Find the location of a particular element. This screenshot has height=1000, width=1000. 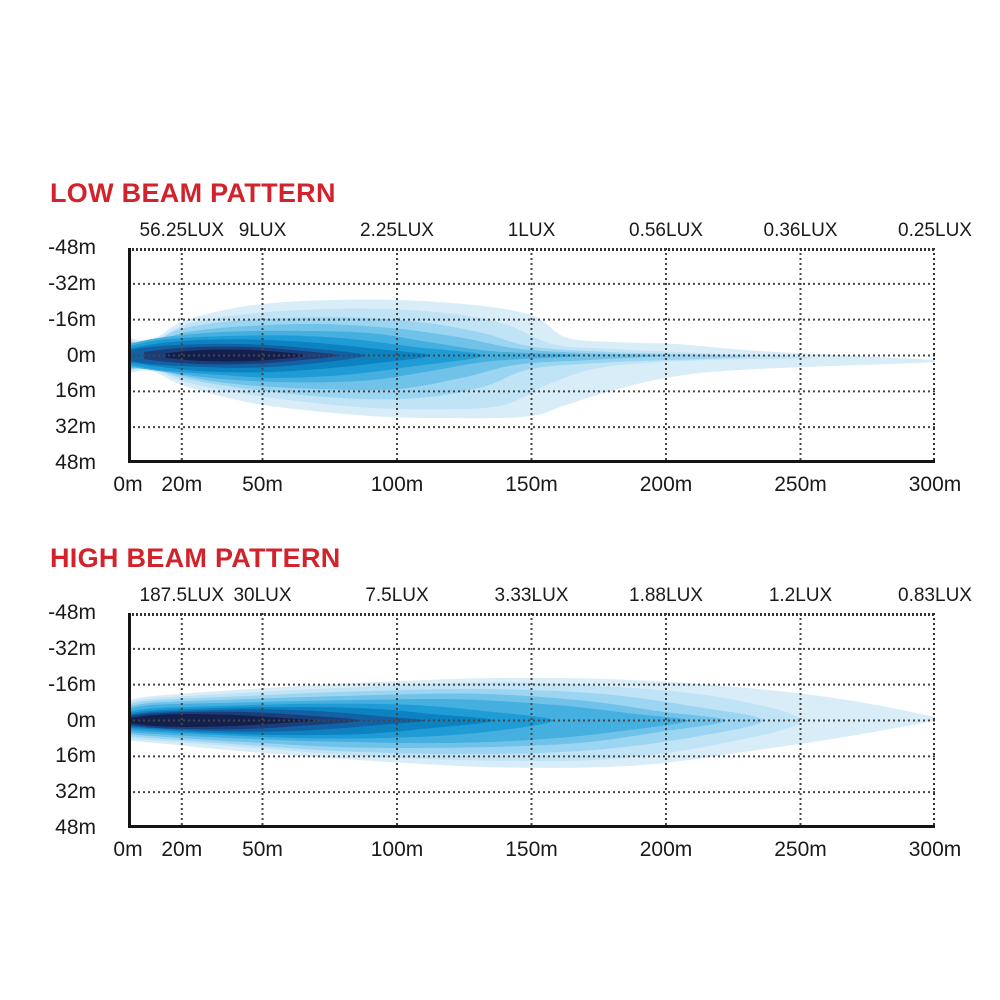

lux-label: 1.2LUX is located at coordinates (800, 595).